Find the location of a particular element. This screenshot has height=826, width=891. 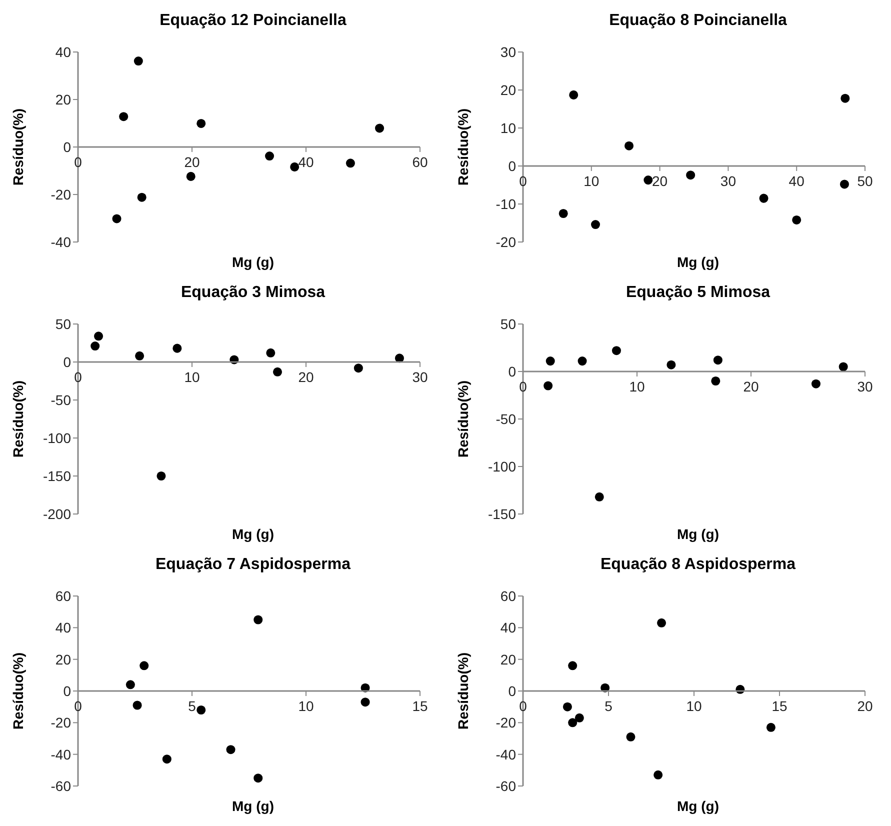

y-tick-label: -10 is located at coordinates (506, 204).